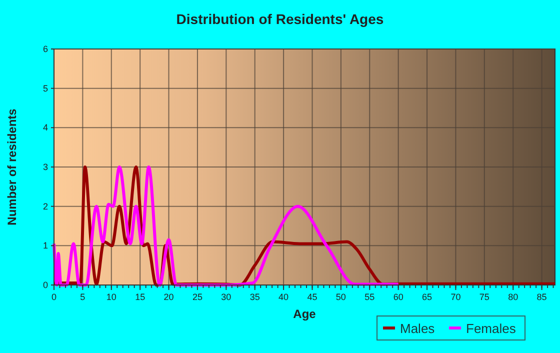 This screenshot has width=560, height=353. What do you see at coordinates (45, 88) in the screenshot?
I see `y-tick-label: 5` at bounding box center [45, 88].